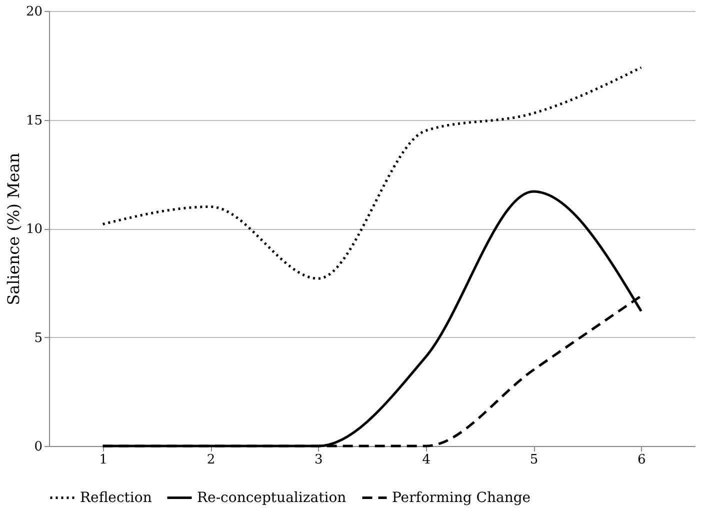 This screenshot has height=521, width=711. I want to click on y-axis-title: Salience (%) Mean, so click(13, 229).